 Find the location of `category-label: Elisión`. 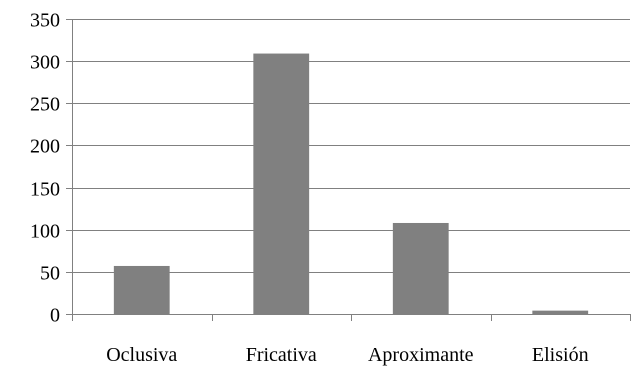

category-label: Elisión is located at coordinates (560, 355).